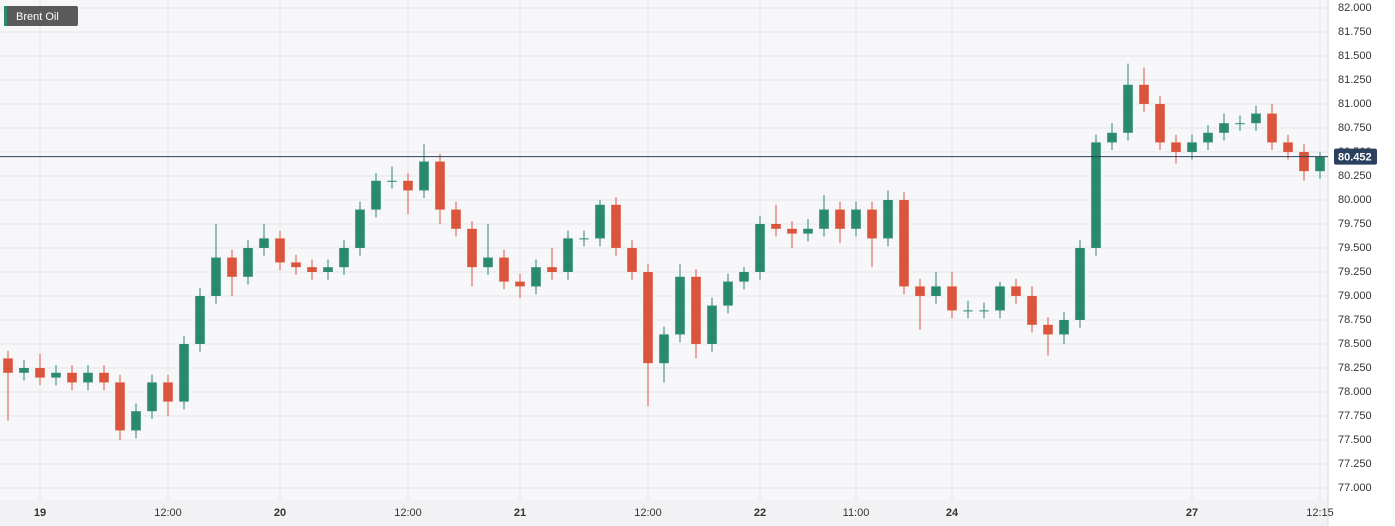 This screenshot has width=1395, height=526. I want to click on x-tick-label: 21, so click(520, 513).